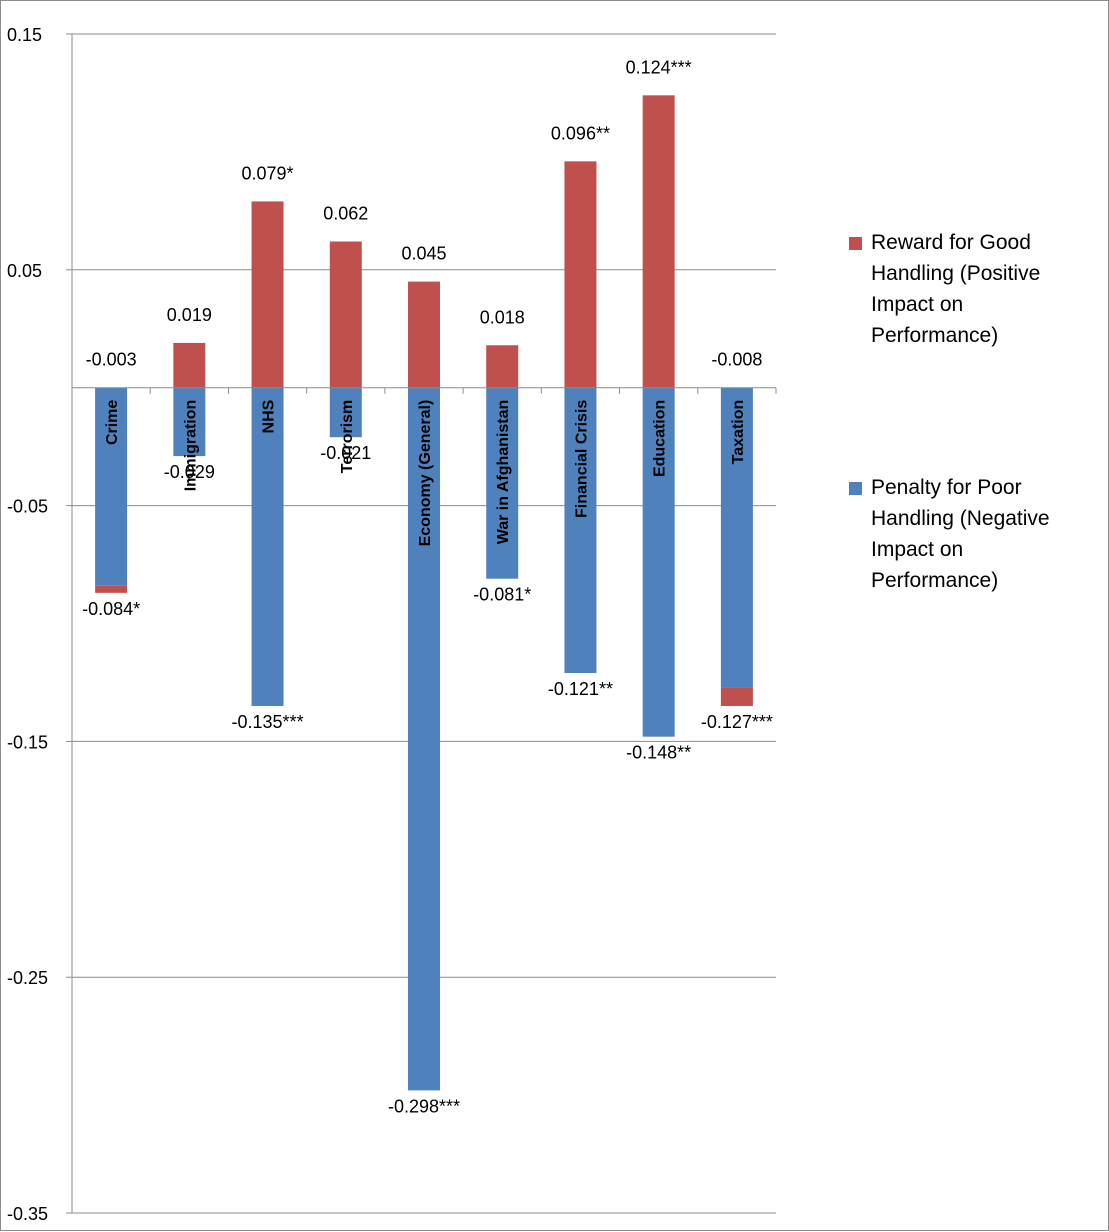  I want to click on data-label-penalty: -0.084*, so click(111, 609).